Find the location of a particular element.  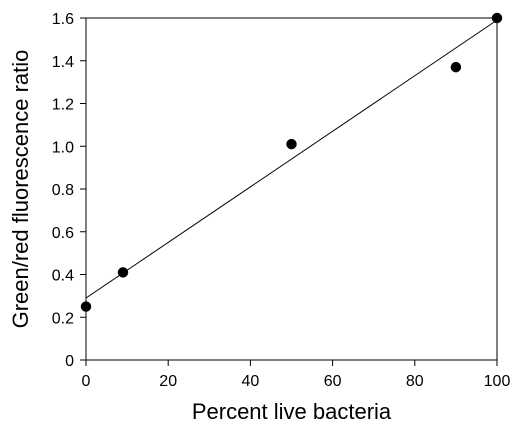

x-axis-title: Percent live bacteria is located at coordinates (292, 411).